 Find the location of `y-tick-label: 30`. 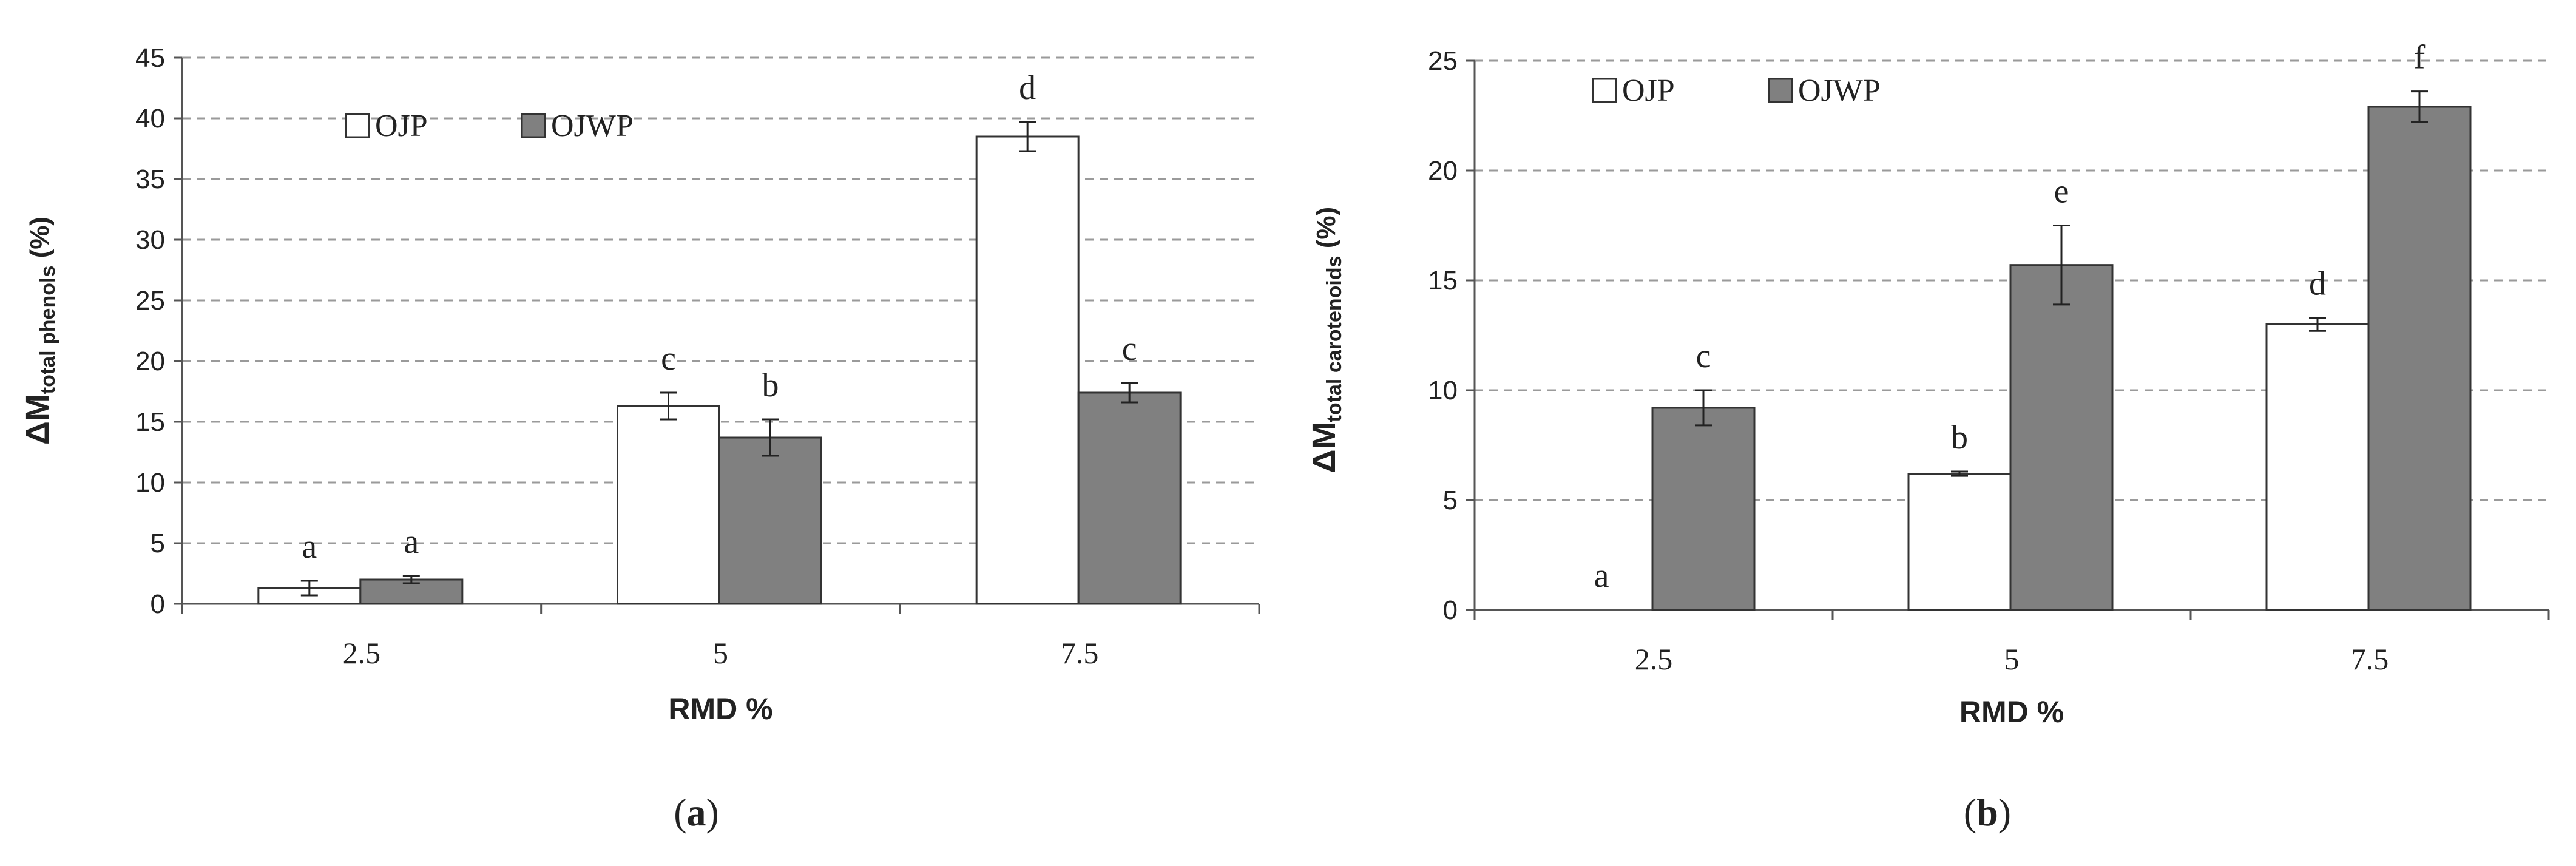

y-tick-label: 30 is located at coordinates (150, 240).